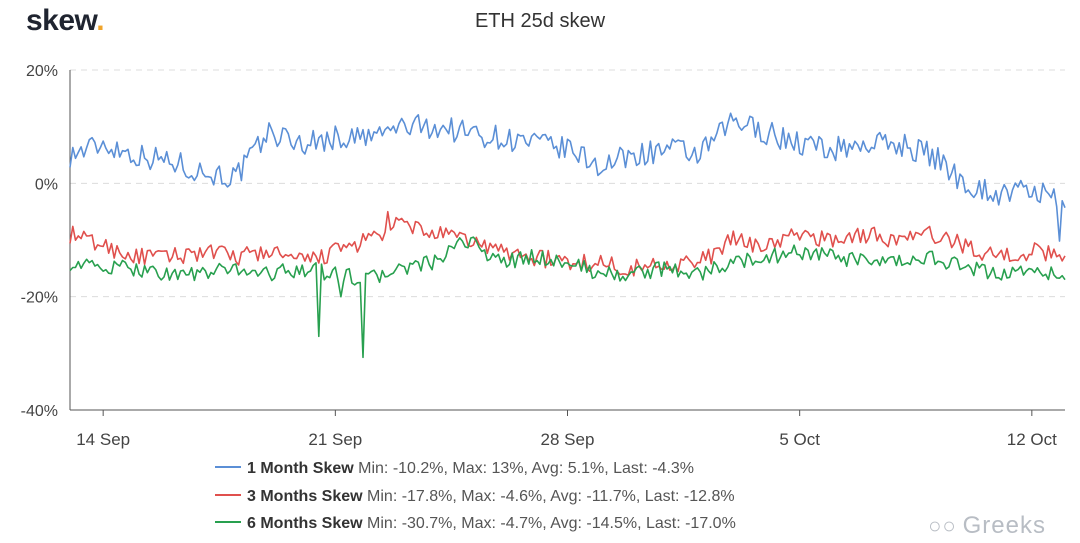 The width and height of the screenshot is (1080, 543). What do you see at coordinates (228, 494) in the screenshot?
I see `legend-swatch-red` at bounding box center [228, 494].